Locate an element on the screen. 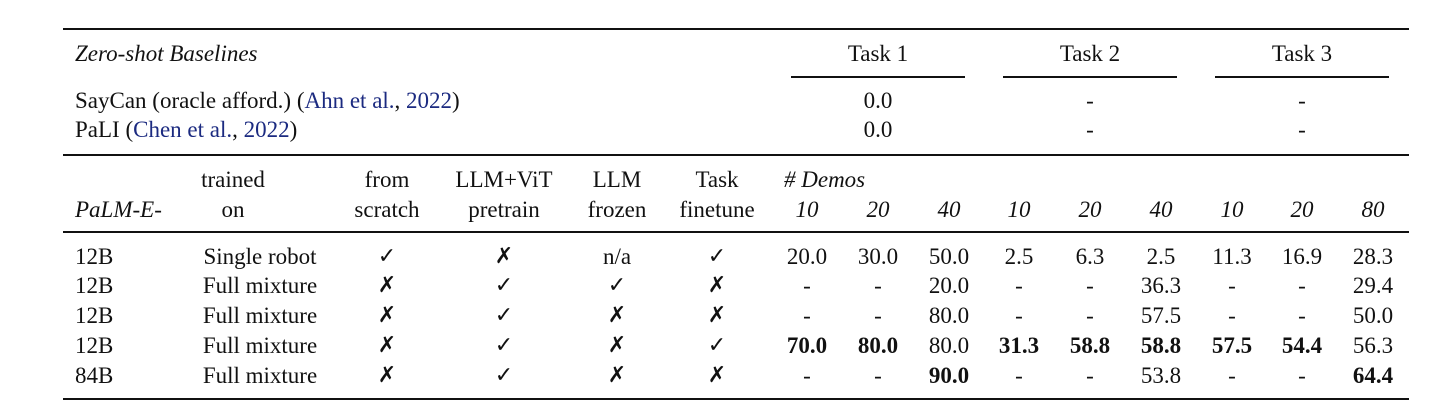 The image size is (1440, 408). trained-on-cell: Single robot is located at coordinates (260, 256).